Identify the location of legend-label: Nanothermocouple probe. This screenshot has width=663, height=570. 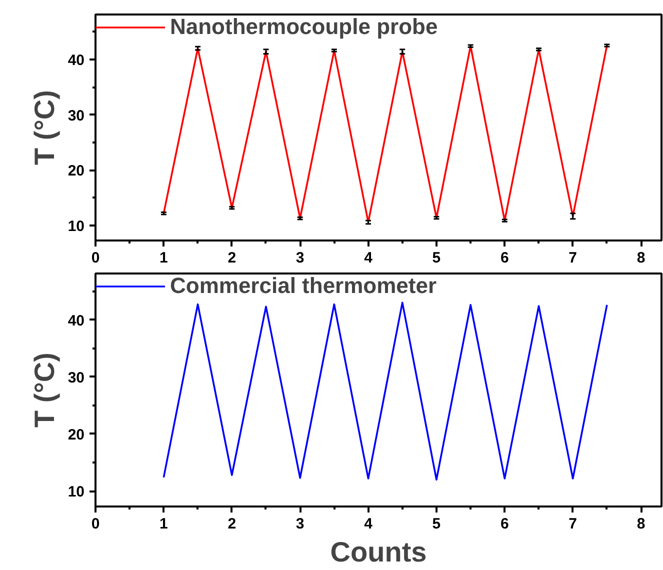
(304, 27).